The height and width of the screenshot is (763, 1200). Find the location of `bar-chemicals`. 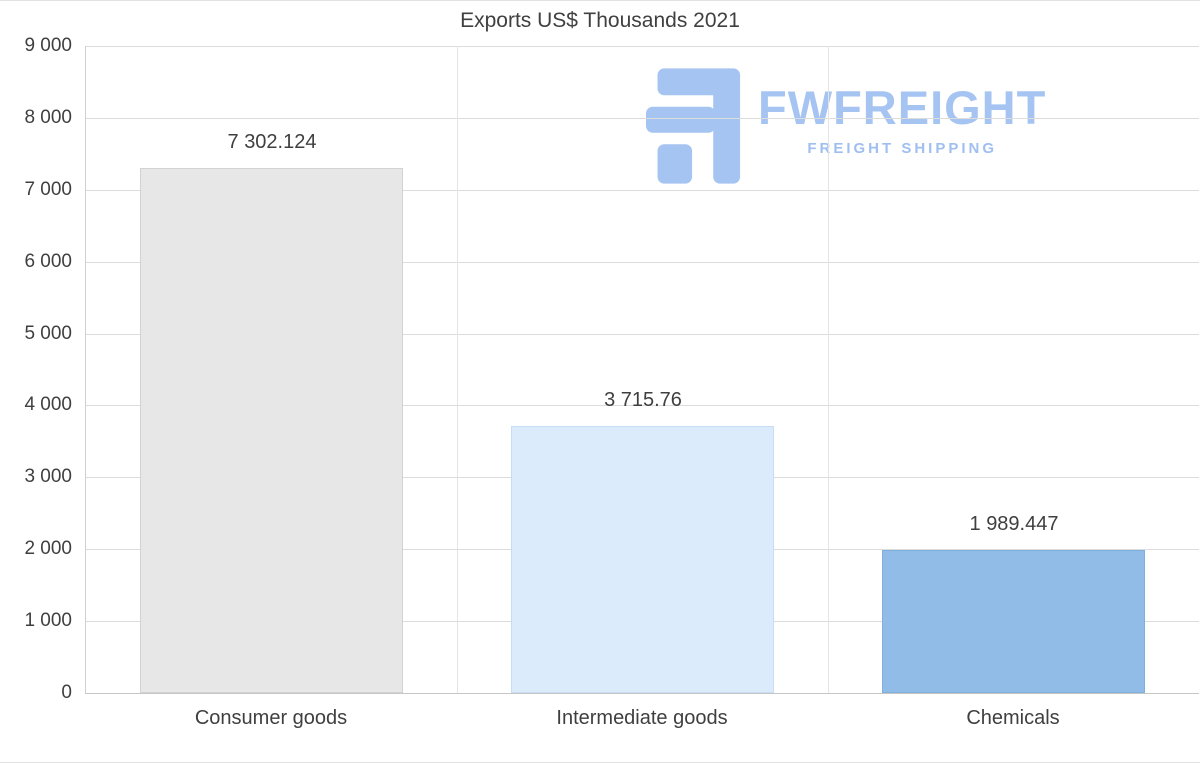

bar-chemicals is located at coordinates (1013, 621).